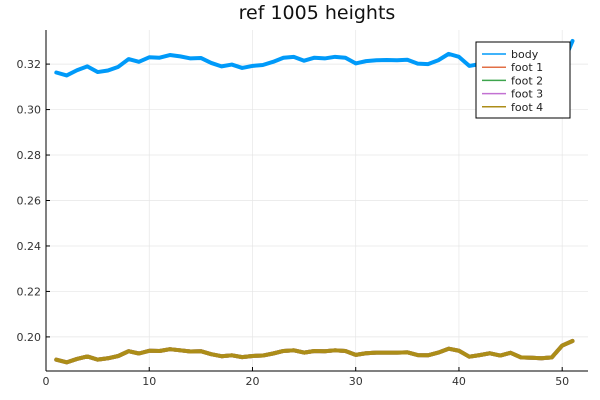 The height and width of the screenshot is (400, 600). What do you see at coordinates (29, 337) in the screenshot?
I see `y-tick-label: 0.20` at bounding box center [29, 337].